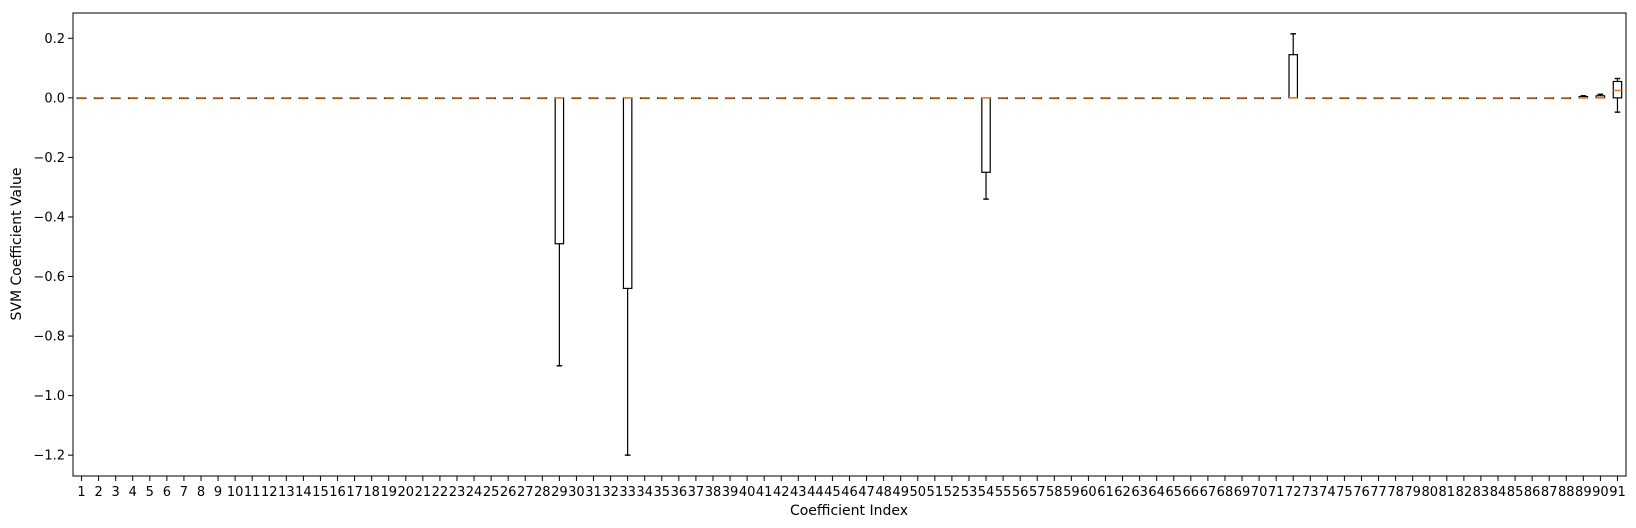 The image size is (1636, 528). What do you see at coordinates (1566, 492) in the screenshot?
I see `x-tick-label: 88` at bounding box center [1566, 492].